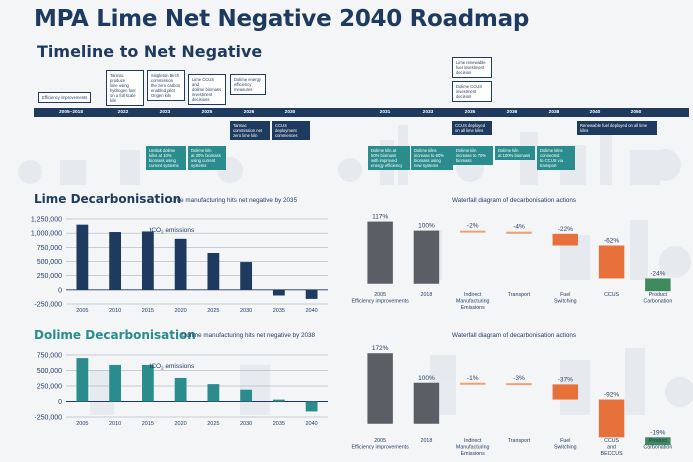  Describe the element at coordinates (248, 84) in the screenshot. I see `note-dolime-energy-efficiency: Dolime energy efficiency measures` at that location.